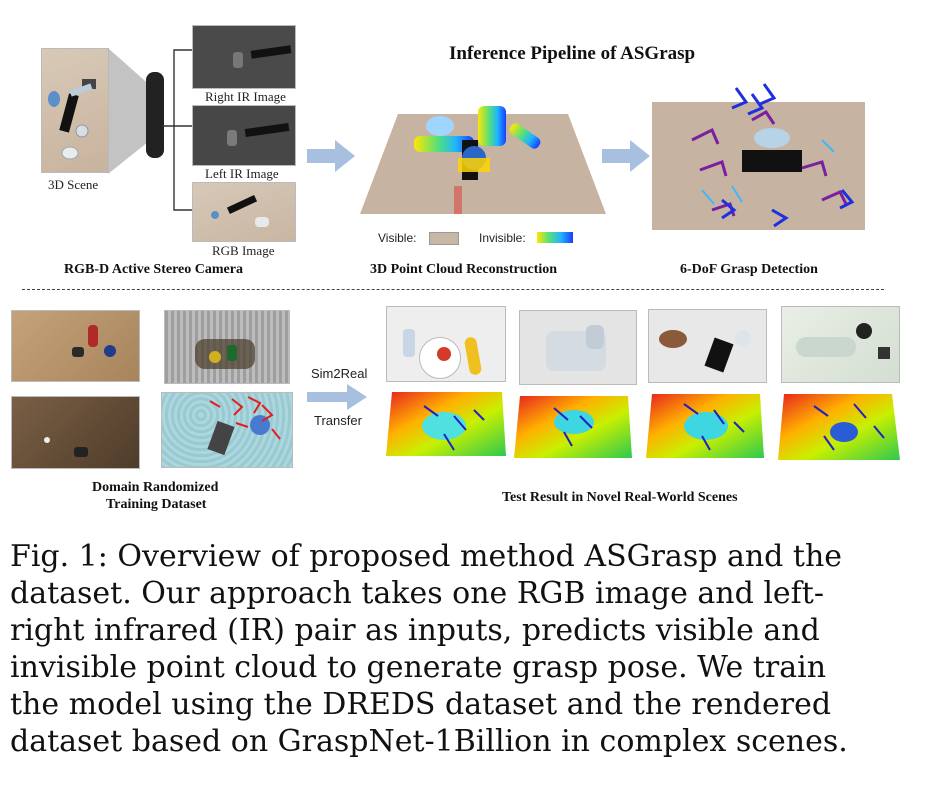 The height and width of the screenshot is (805, 927). Describe the element at coordinates (339, 373) in the screenshot. I see `sim2real-label: Sim2Real` at that location.